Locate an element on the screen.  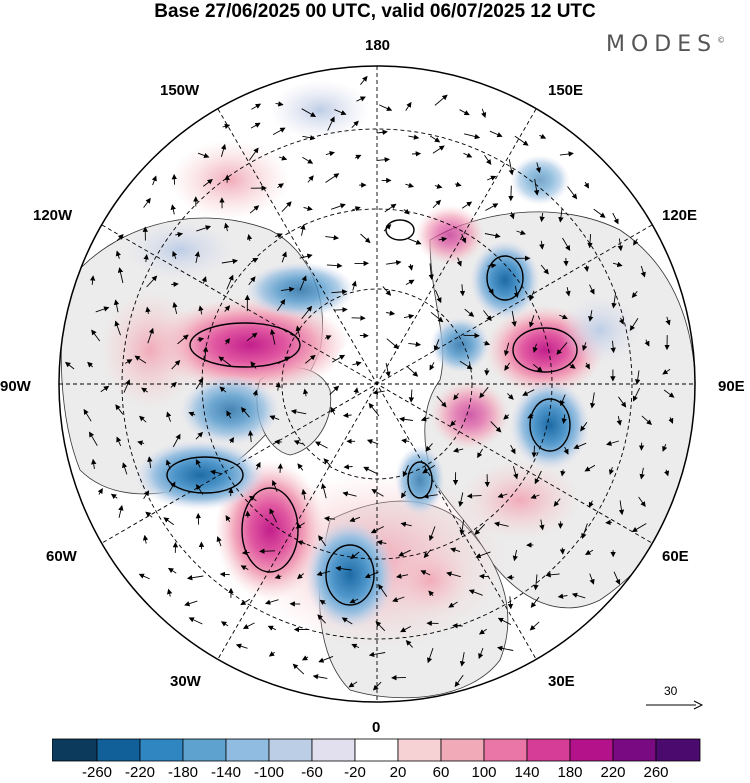
colorbar-tick-label: 220 is located at coordinates (613, 772).